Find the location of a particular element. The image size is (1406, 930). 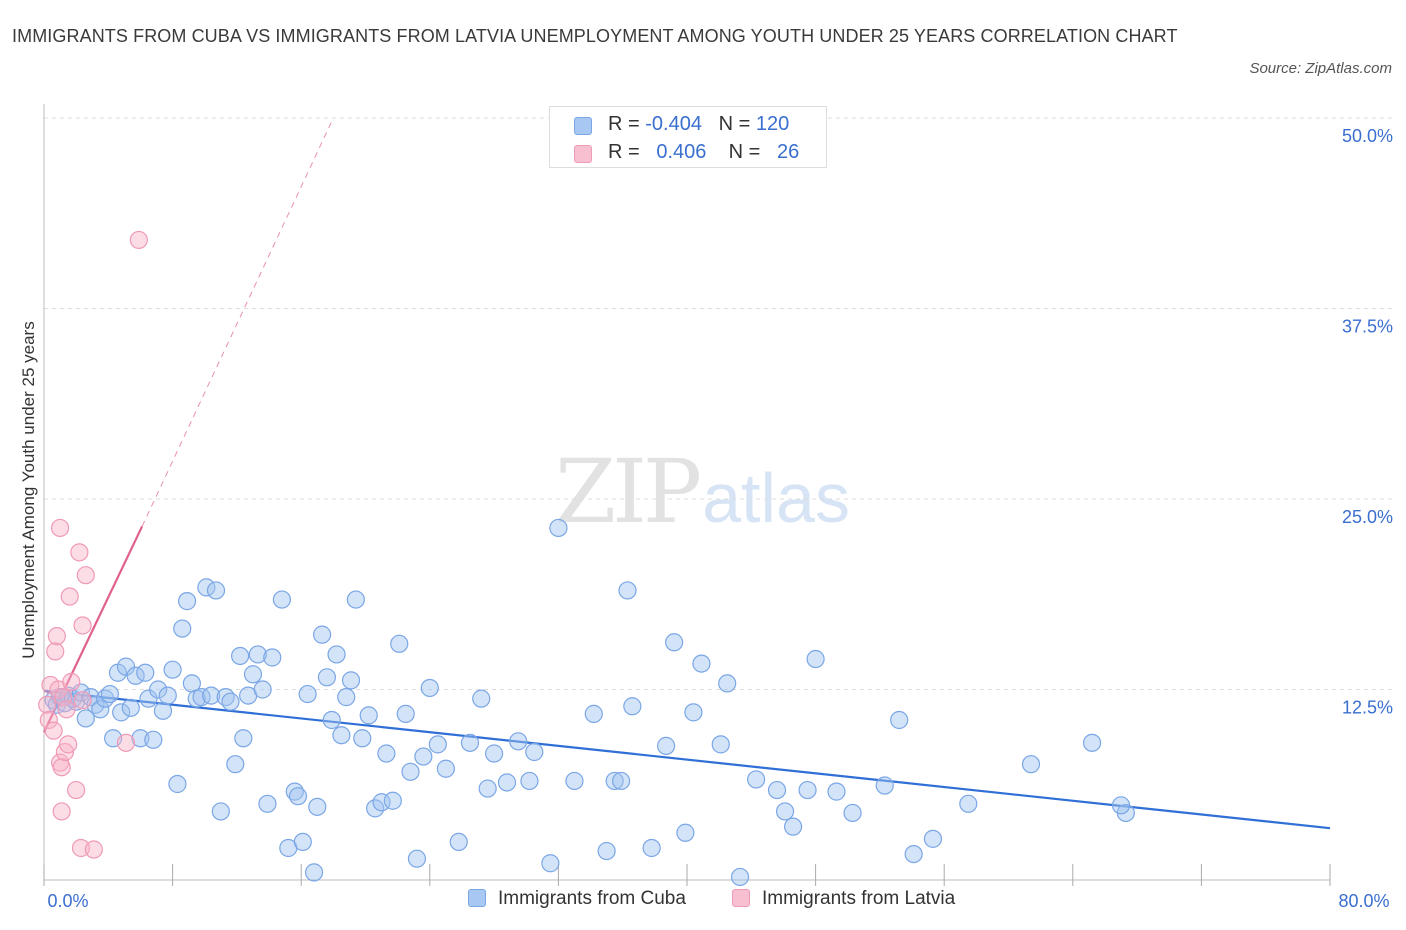

source-label: Source: ZipAtlas.com is located at coordinates (1320, 68).